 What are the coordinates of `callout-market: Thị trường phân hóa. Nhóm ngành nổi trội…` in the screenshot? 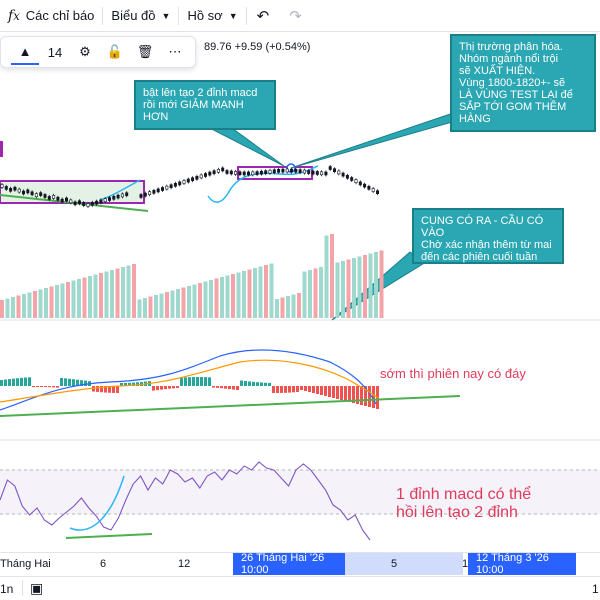 It's located at (523, 83).